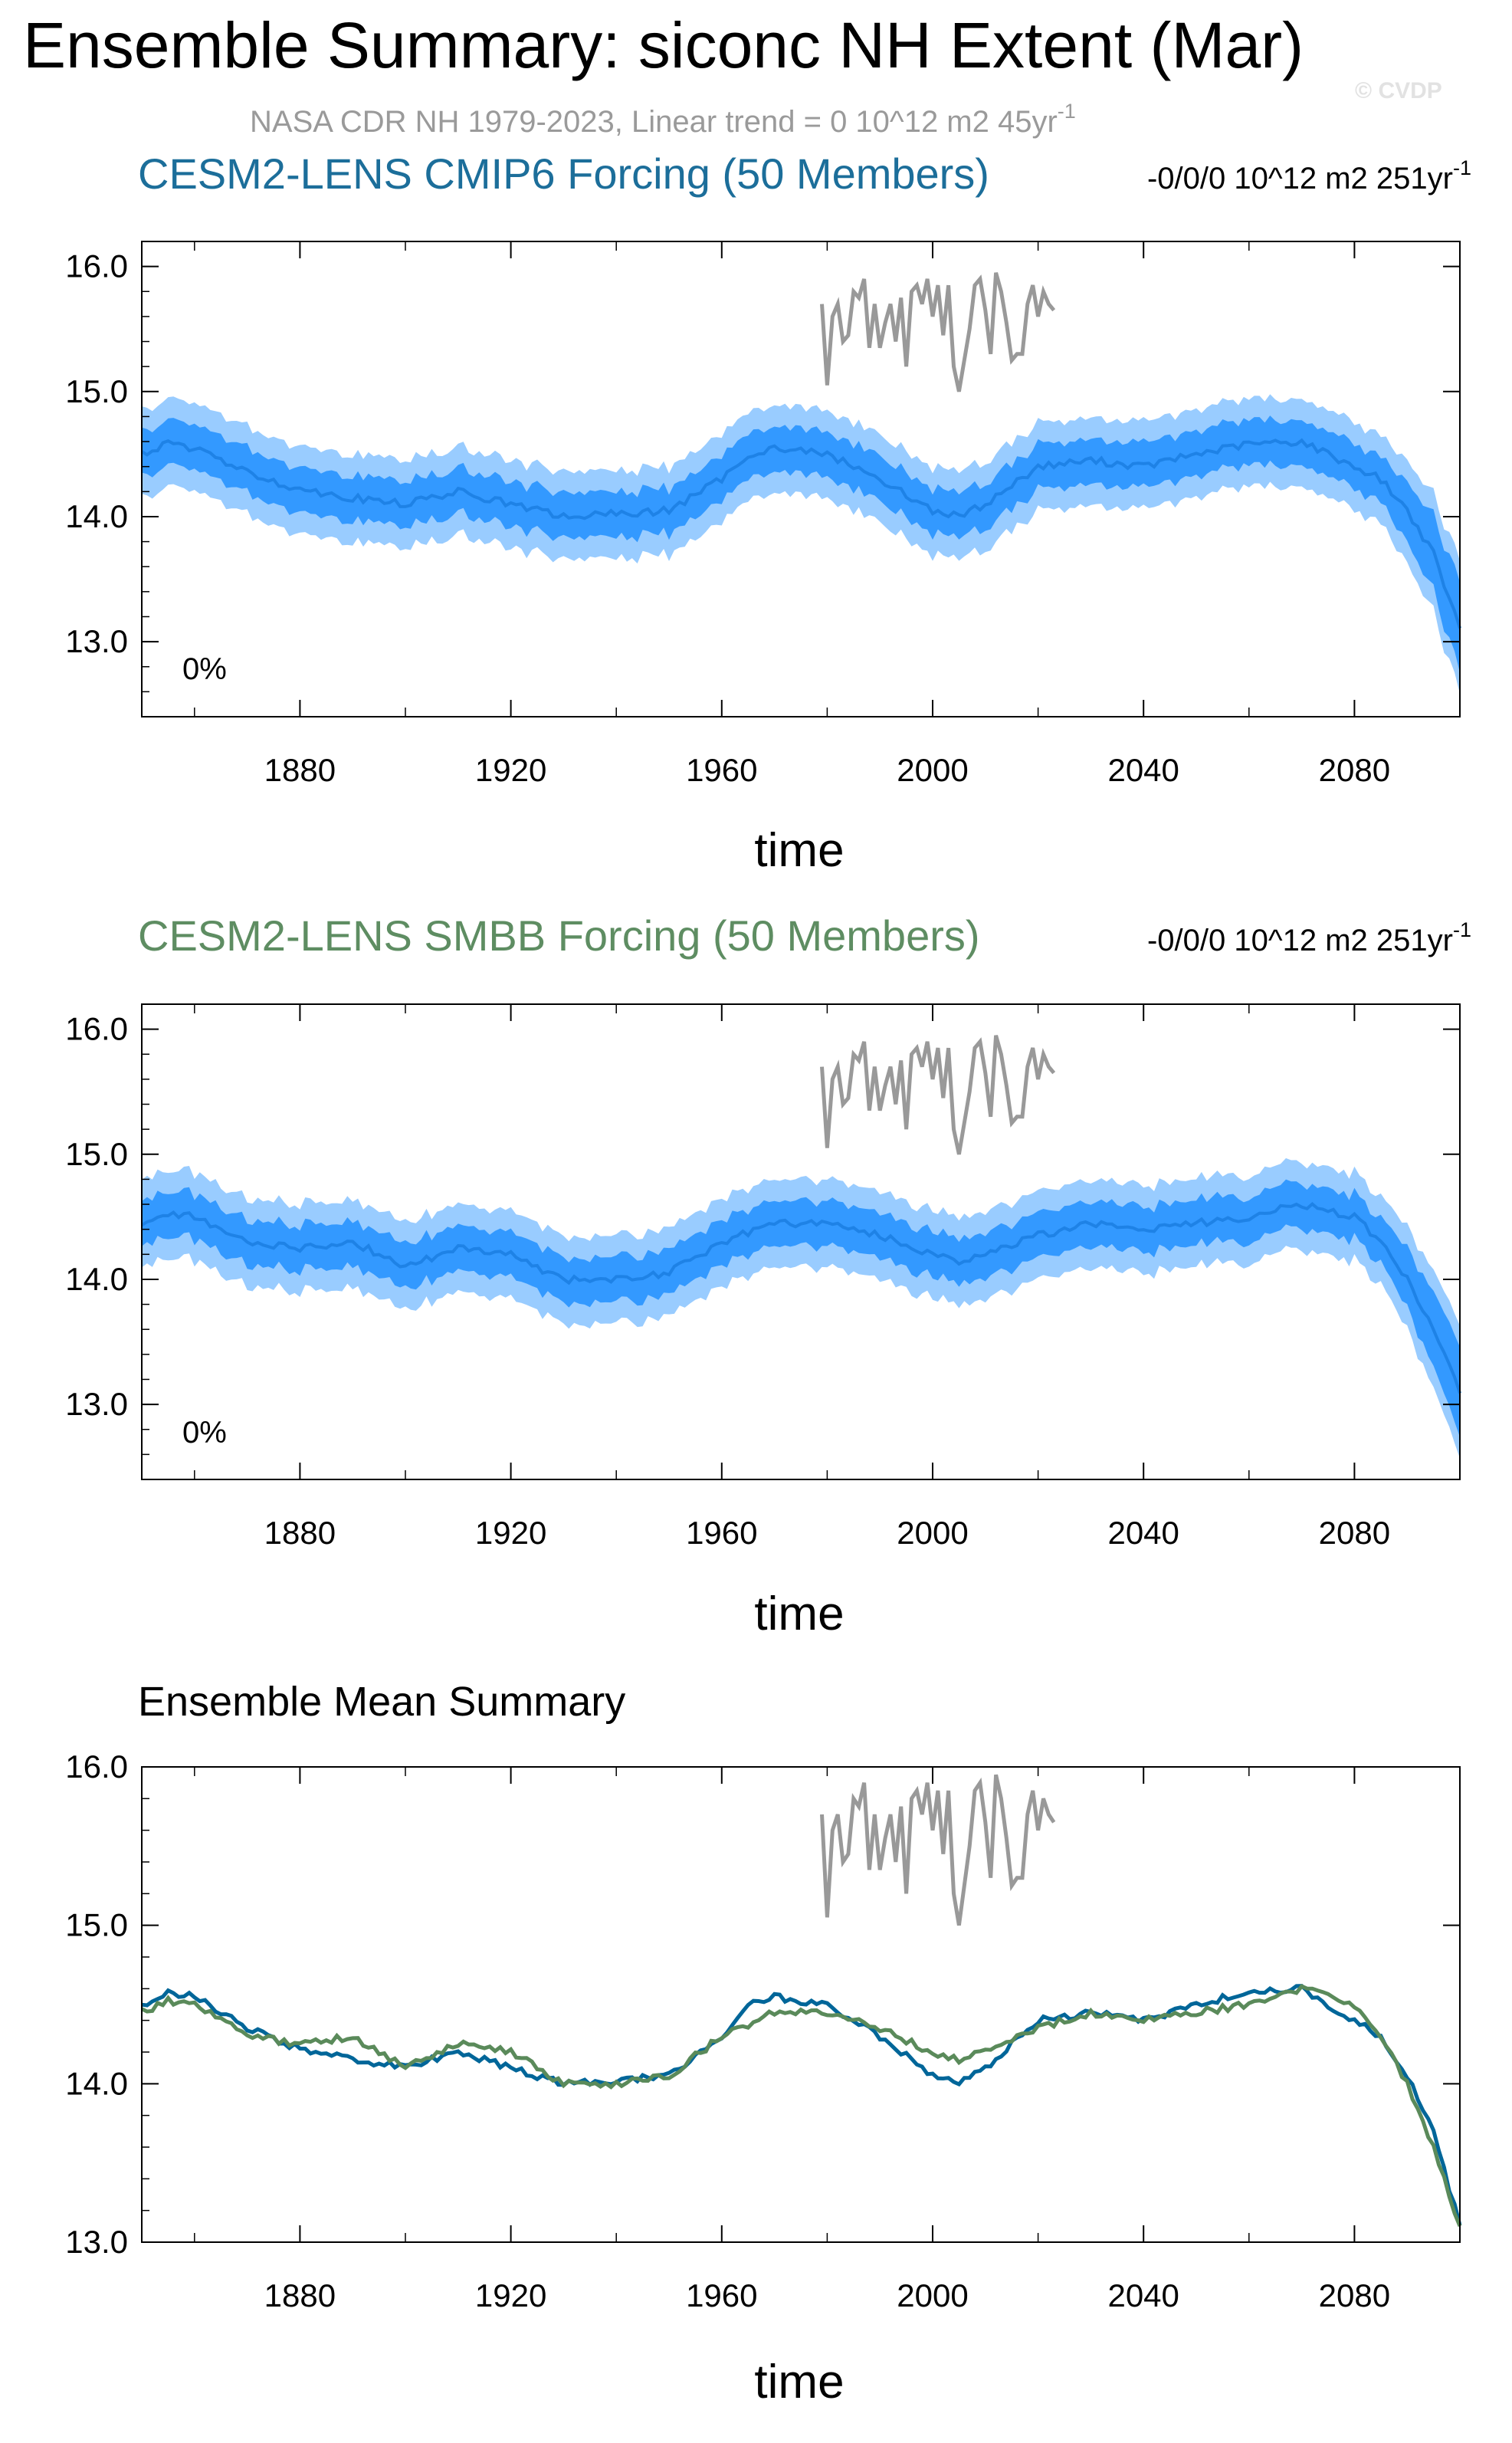 The width and height of the screenshot is (1512, 2443). I want to click on trend-superscript-smbb: -1, so click(1462, 930).